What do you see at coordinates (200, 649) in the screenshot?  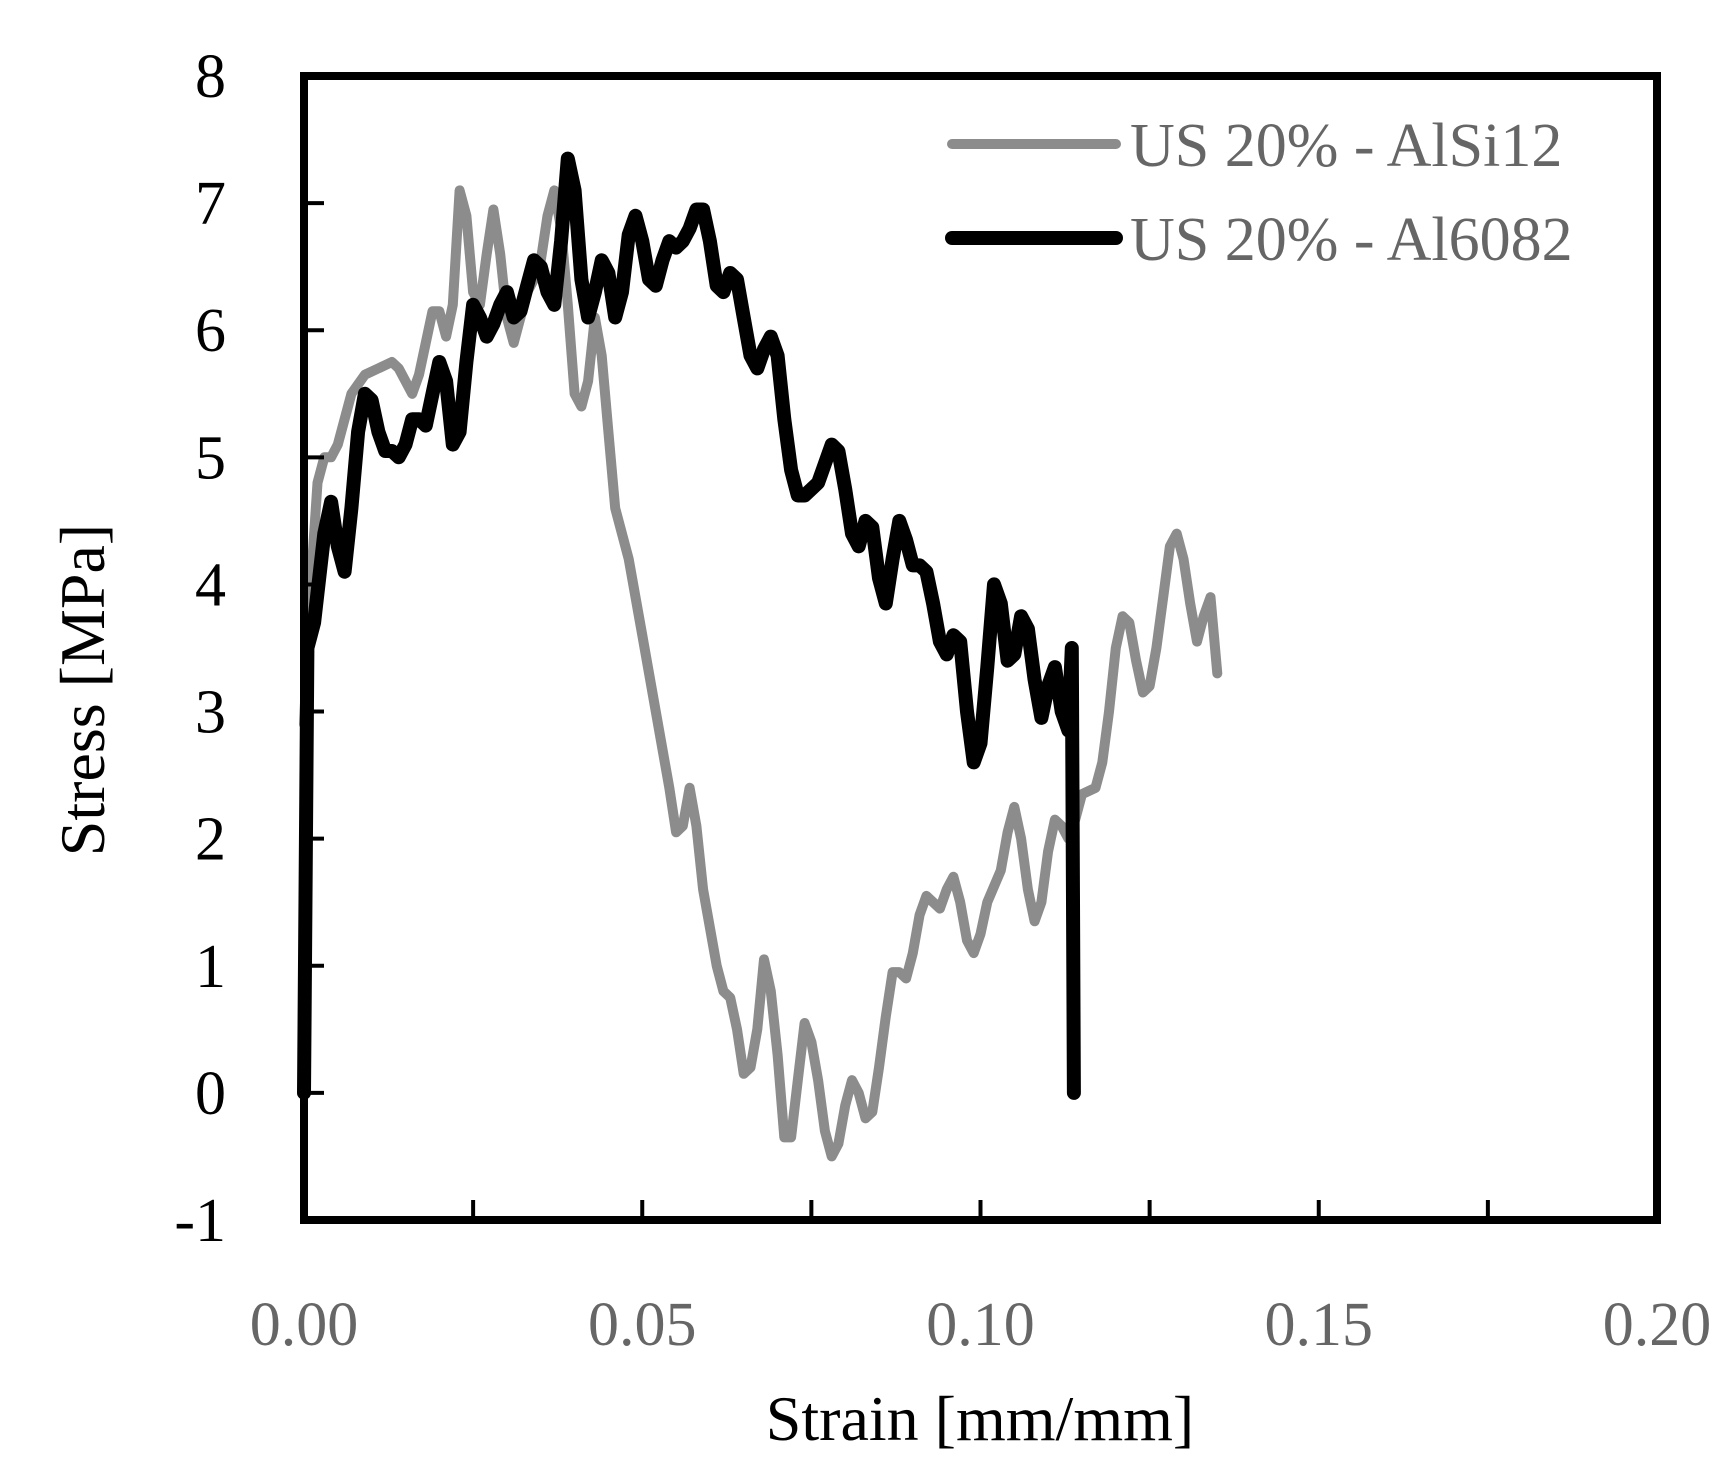 I see `y-tick-labels: -1 0 1 2 3 4 5 6 7 8` at bounding box center [200, 649].